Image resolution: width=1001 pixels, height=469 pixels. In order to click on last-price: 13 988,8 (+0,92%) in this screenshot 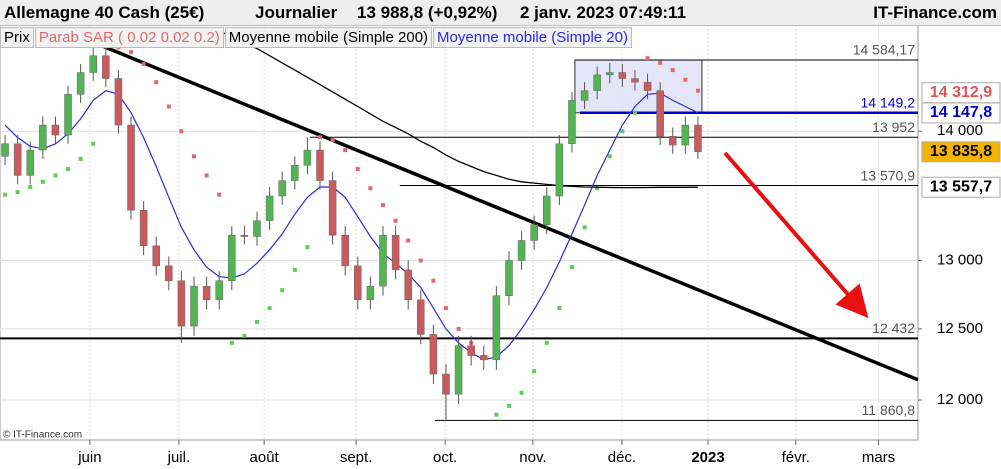, I will do `click(427, 12)`.